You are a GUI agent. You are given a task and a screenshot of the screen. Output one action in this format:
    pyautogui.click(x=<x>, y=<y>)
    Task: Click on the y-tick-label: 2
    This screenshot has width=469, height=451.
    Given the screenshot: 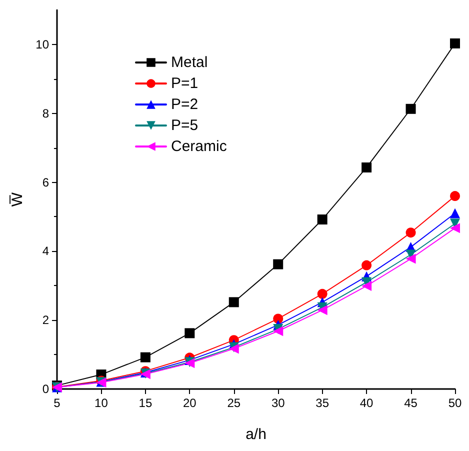 What is the action you would take?
    pyautogui.click(x=46, y=320)
    